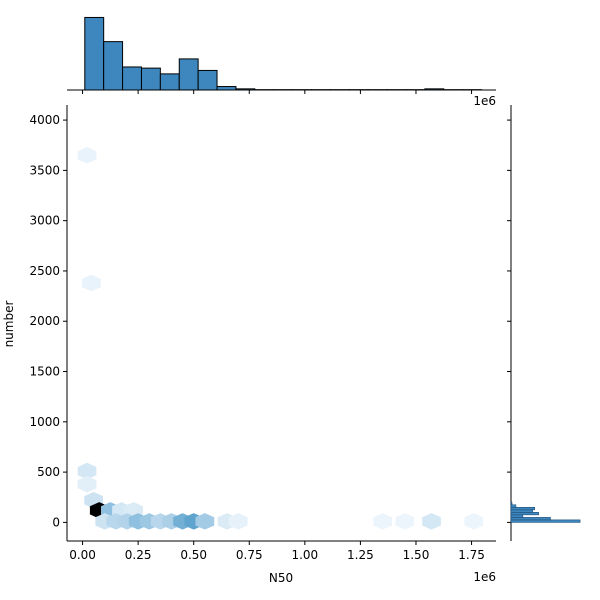 This screenshot has height=600, width=600. What do you see at coordinates (44, 271) in the screenshot?
I see `y-tick-label-5: 2500` at bounding box center [44, 271].